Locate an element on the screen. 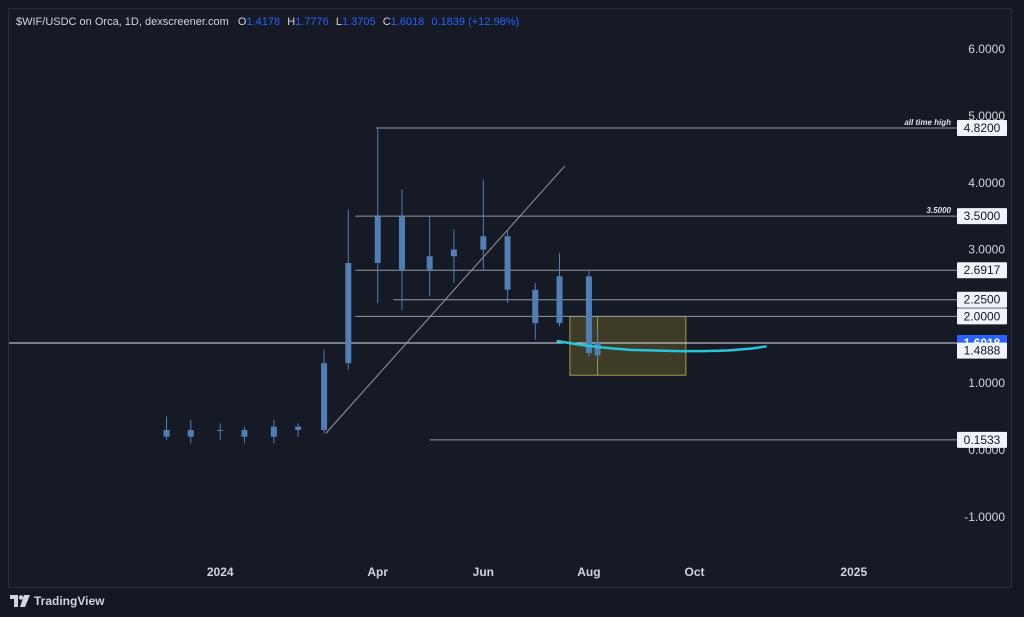  level-annotation: 3.5000 is located at coordinates (939, 210).